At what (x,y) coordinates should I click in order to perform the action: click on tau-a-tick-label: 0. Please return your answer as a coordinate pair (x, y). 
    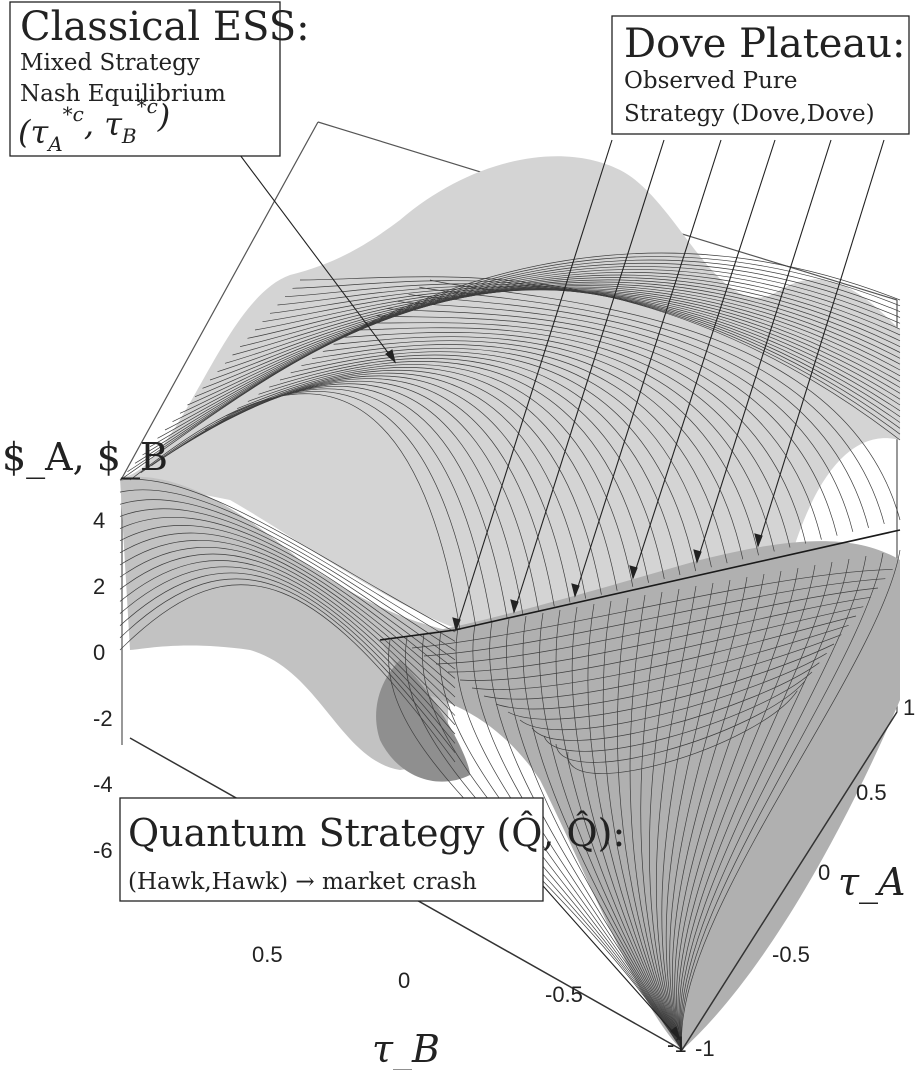
    Looking at the image, I should click on (824, 872).